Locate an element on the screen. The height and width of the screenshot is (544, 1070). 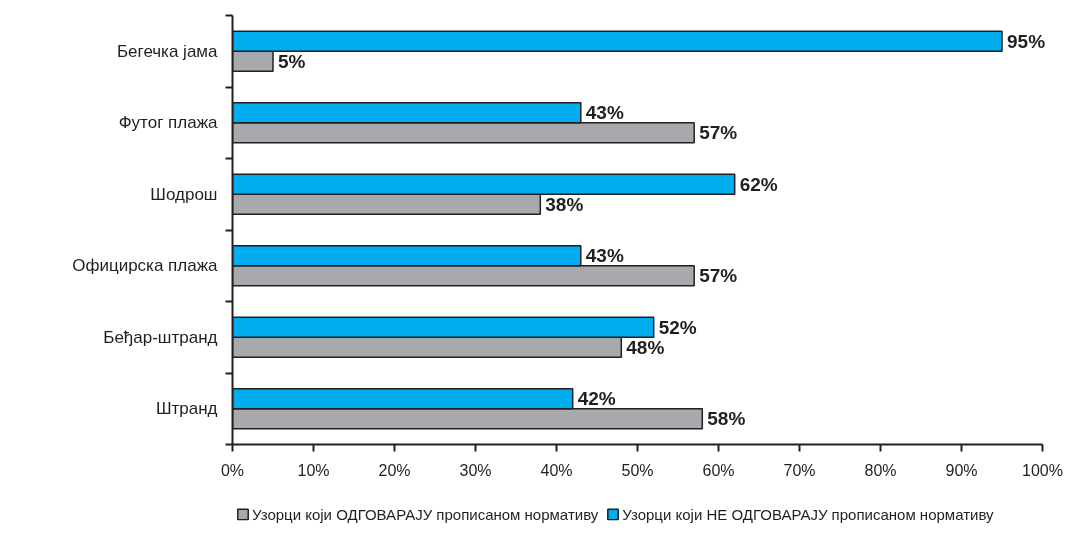
data-label: 58% is located at coordinates (726, 419).